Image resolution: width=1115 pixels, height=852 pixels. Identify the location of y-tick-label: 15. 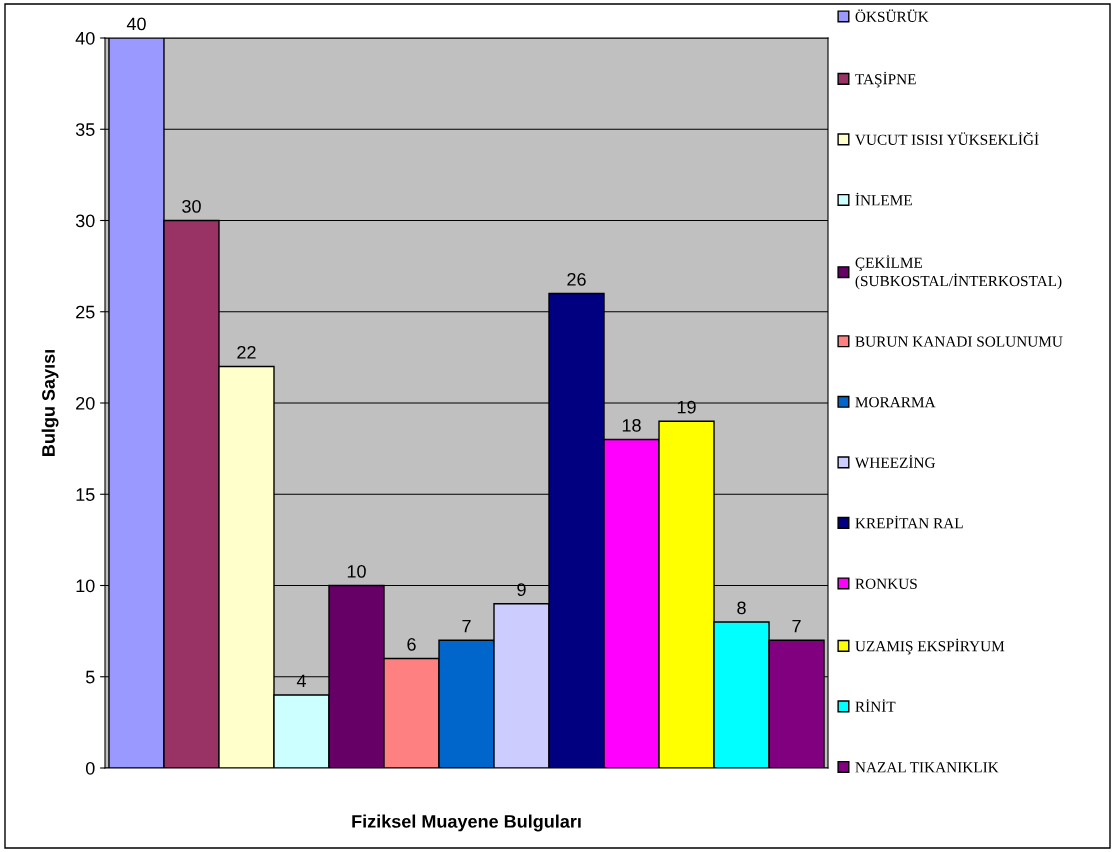
(85, 494).